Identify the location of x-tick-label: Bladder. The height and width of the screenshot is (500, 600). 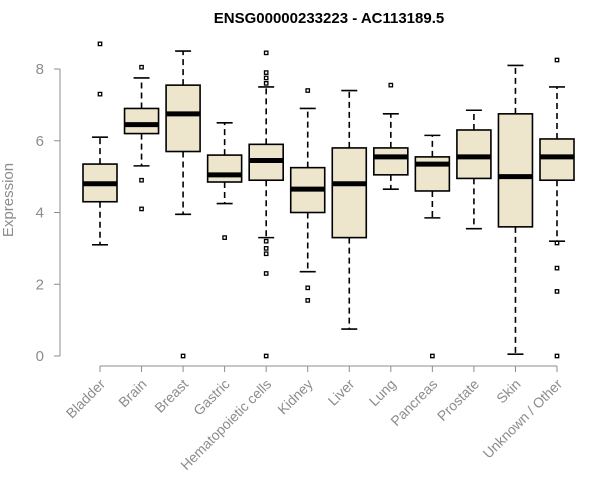
(86, 399).